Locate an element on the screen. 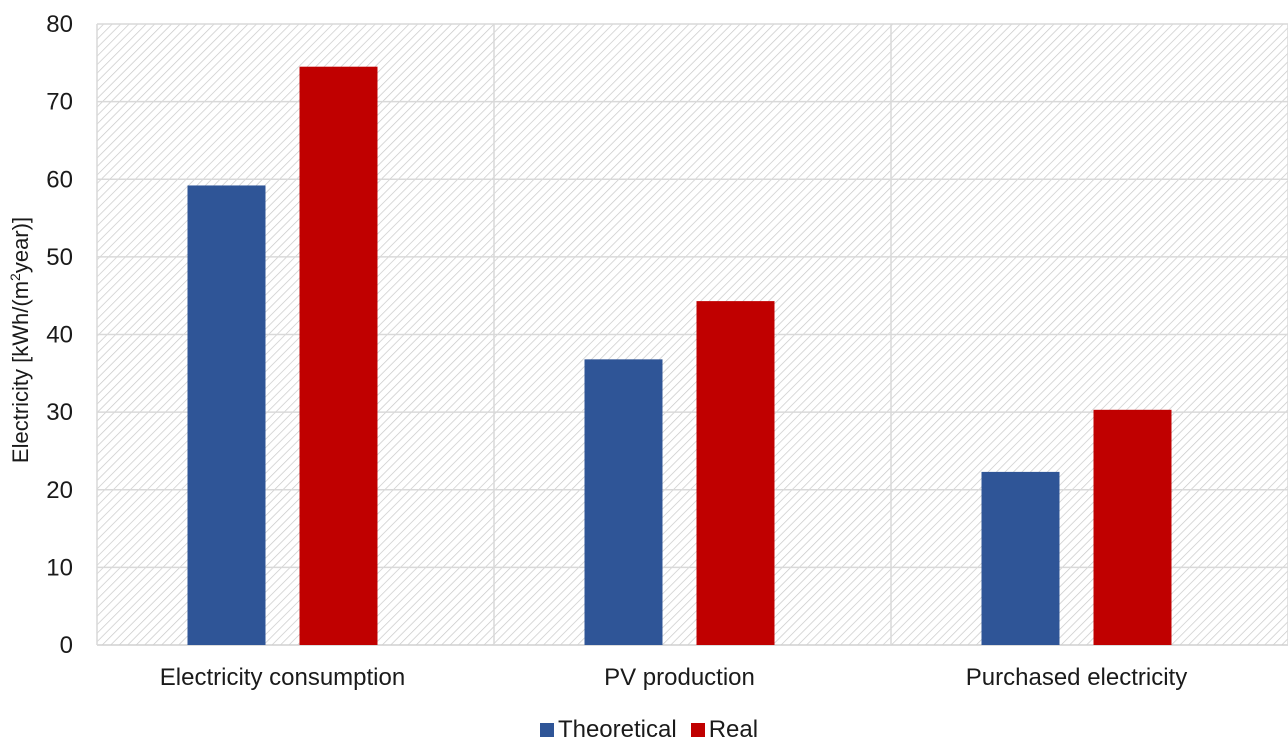 The width and height of the screenshot is (1288, 744). legend-item-theoretical: Theoretical is located at coordinates (608, 730).